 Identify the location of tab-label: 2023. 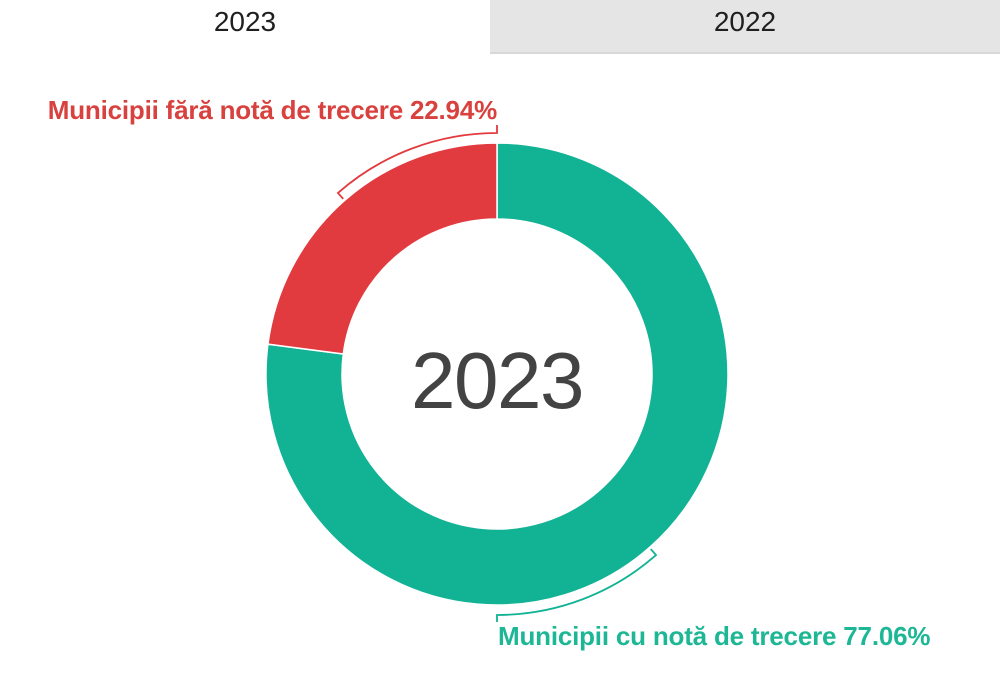
(245, 21).